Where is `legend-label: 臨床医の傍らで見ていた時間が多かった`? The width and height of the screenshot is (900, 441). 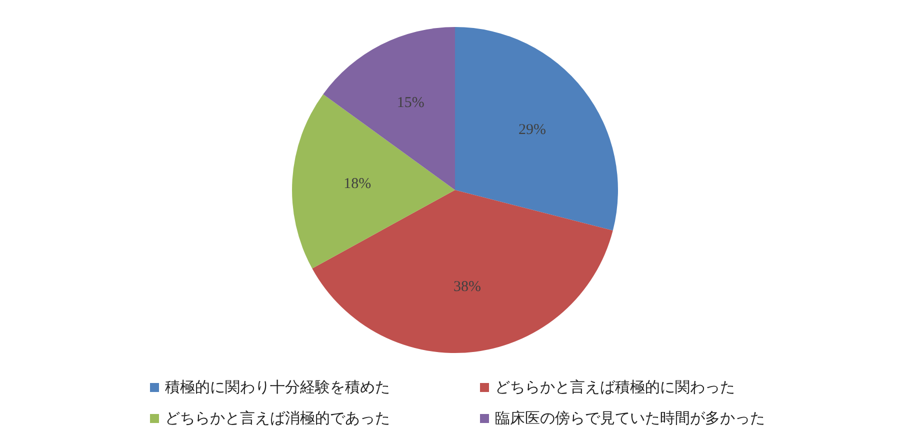
legend-label: 臨床医の傍らで見ていた時間が多かった is located at coordinates (630, 418).